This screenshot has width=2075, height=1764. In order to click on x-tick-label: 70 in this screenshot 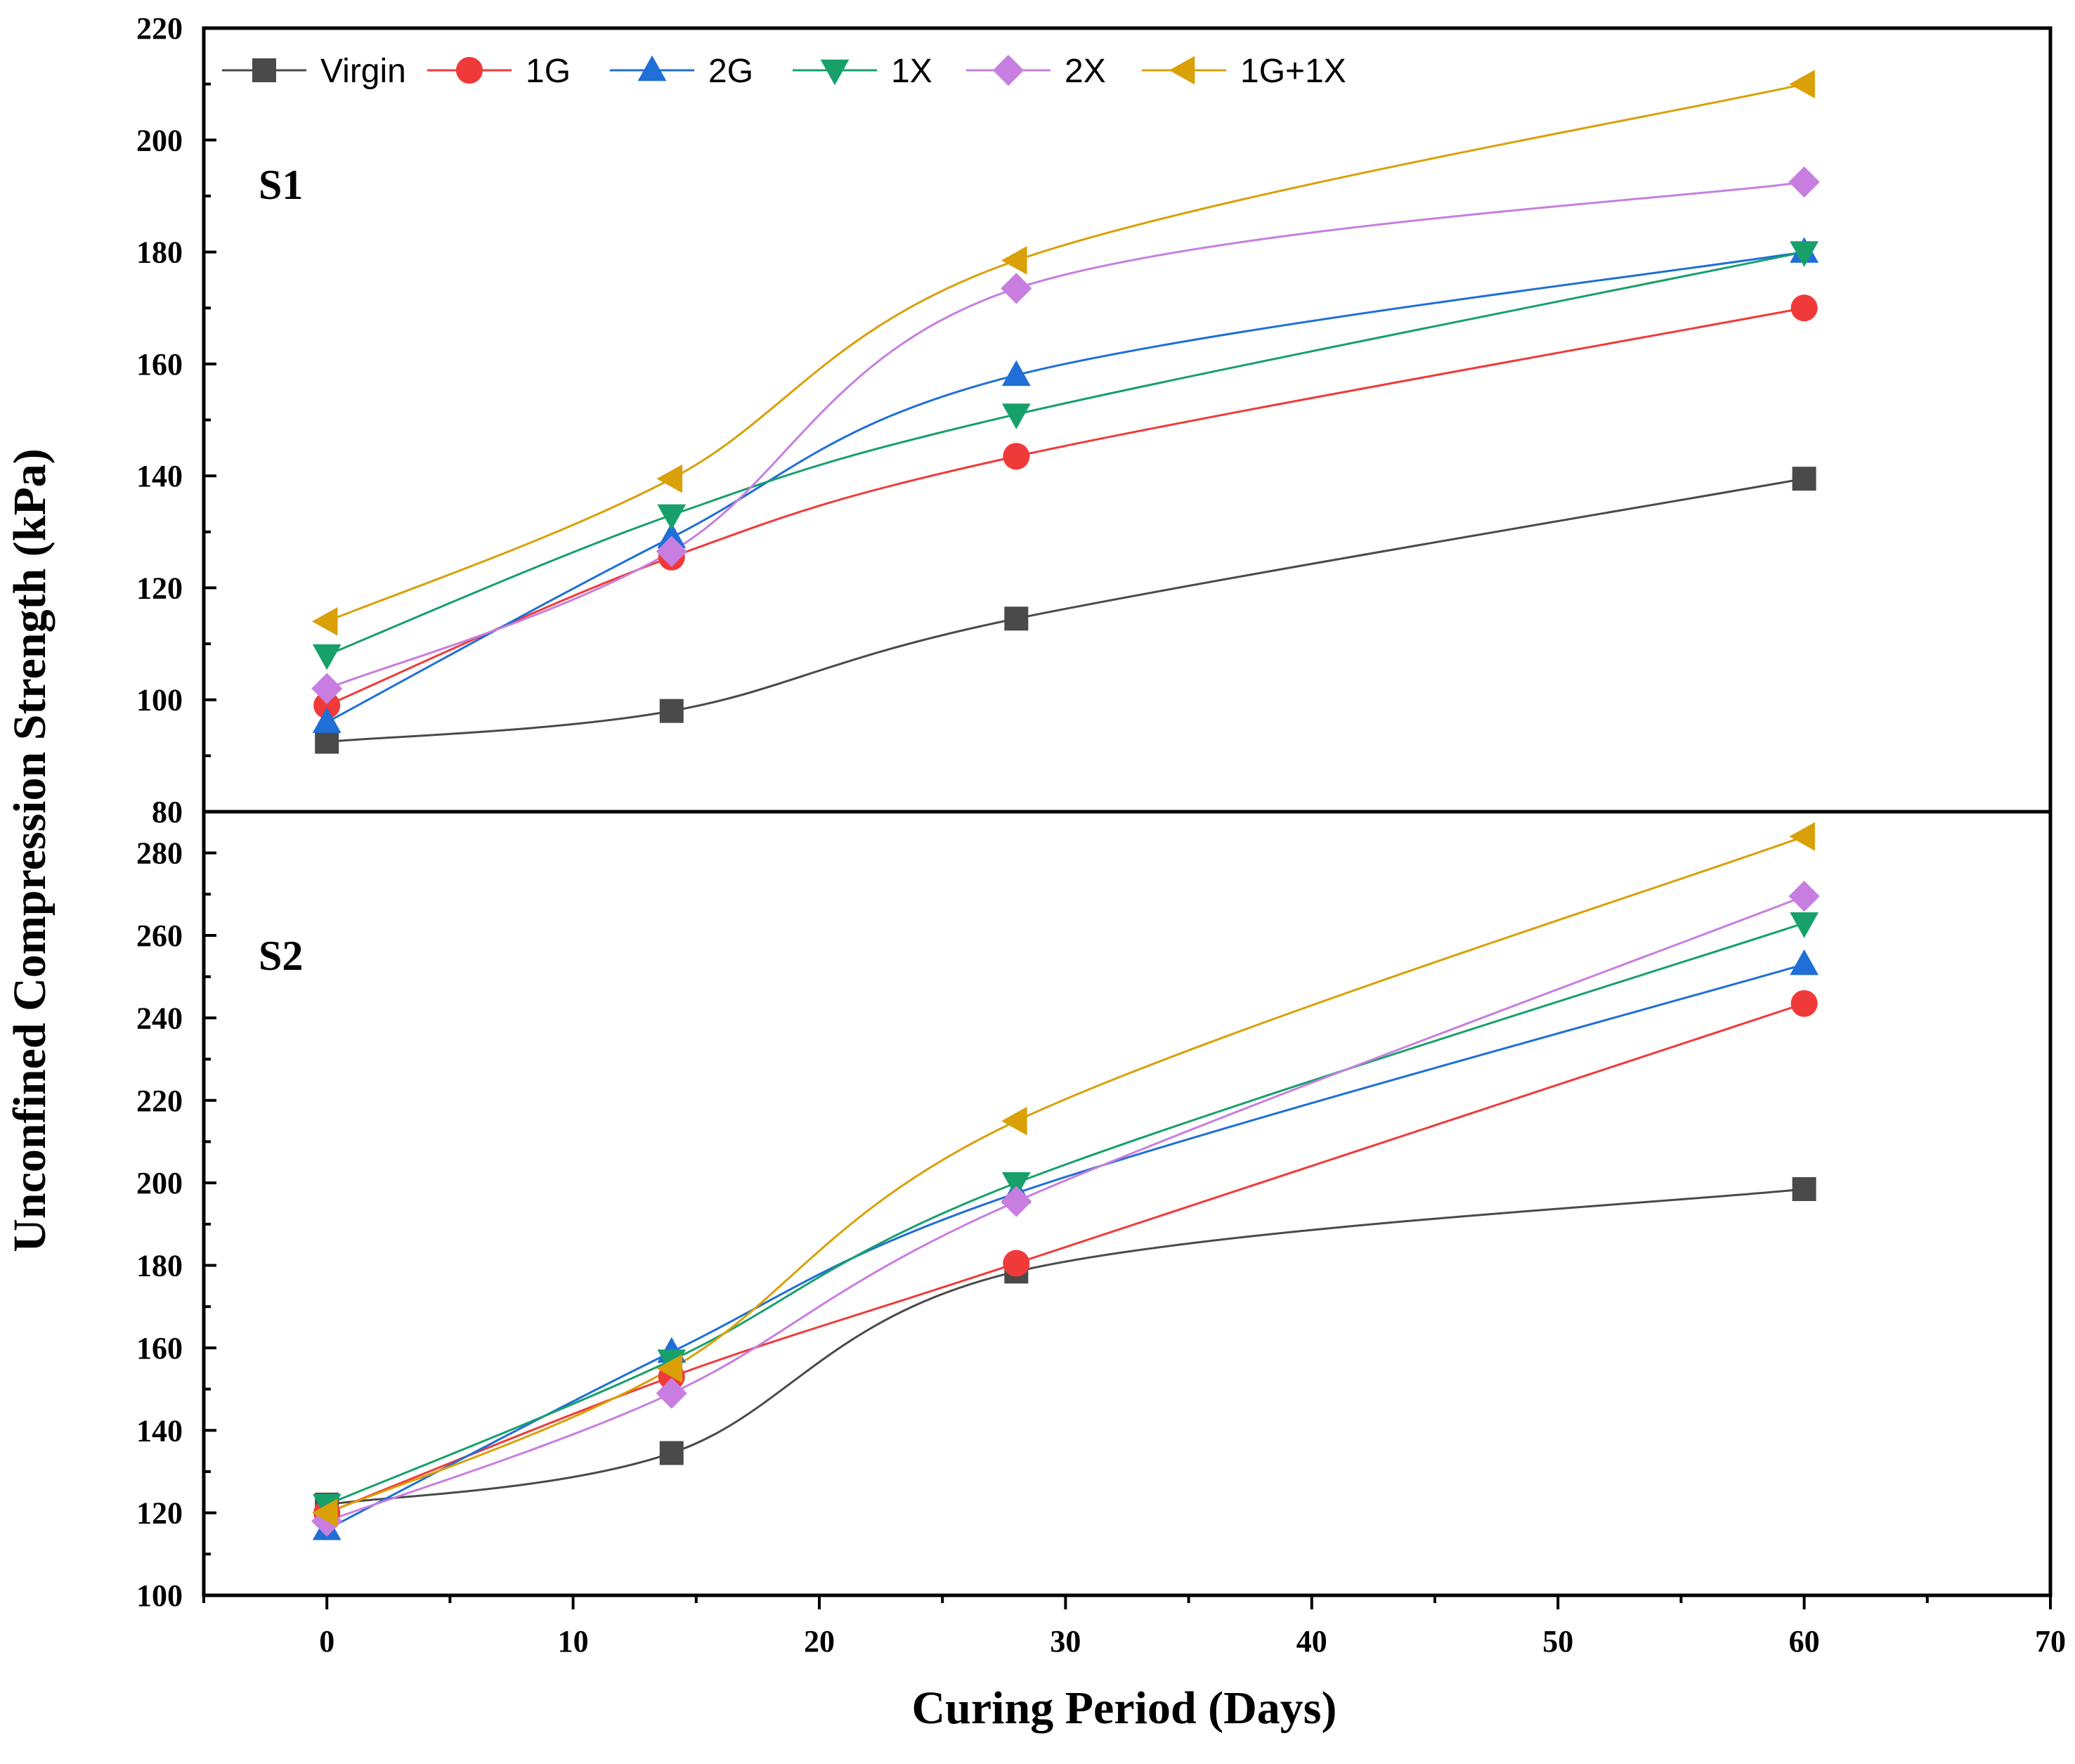, I will do `click(2051, 1641)`.